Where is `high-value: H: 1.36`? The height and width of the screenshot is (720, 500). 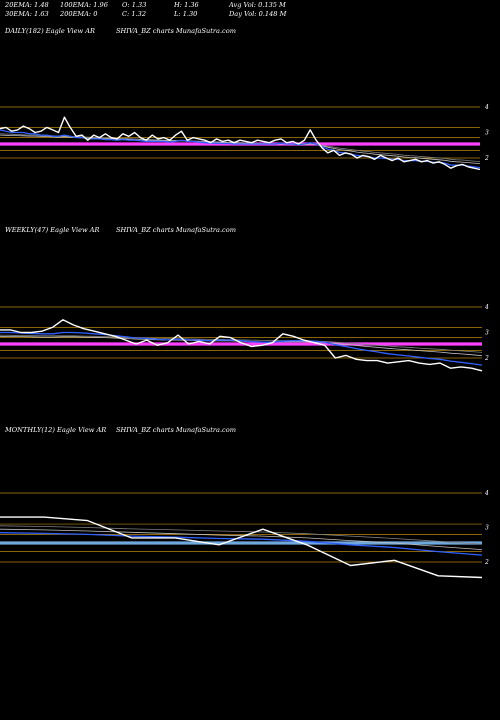 high-value: H: 1.36 is located at coordinates (186, 5).